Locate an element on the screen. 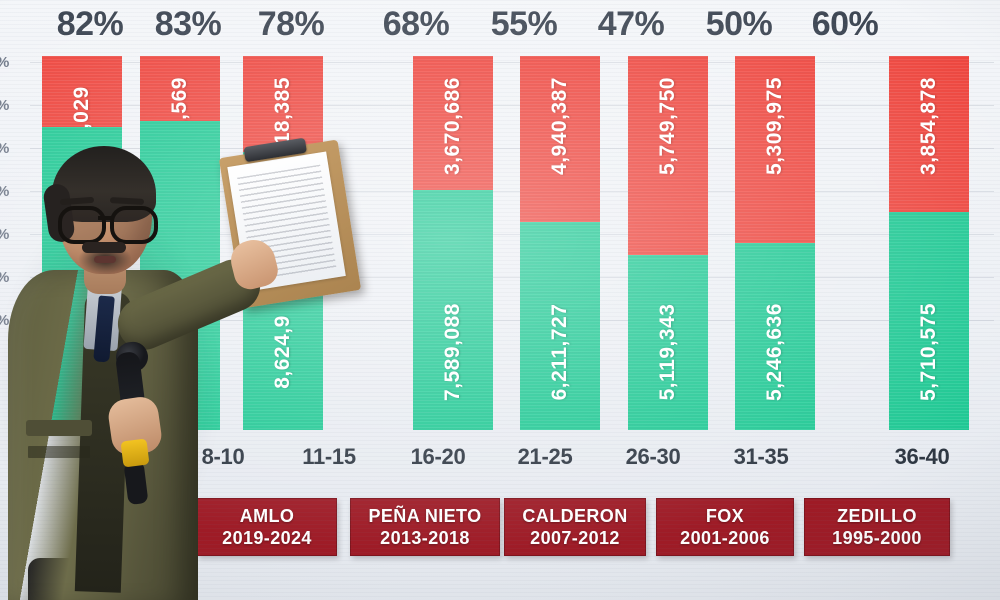 The height and width of the screenshot is (600, 1000). percent-label-2: 78% is located at coordinates (291, 24).